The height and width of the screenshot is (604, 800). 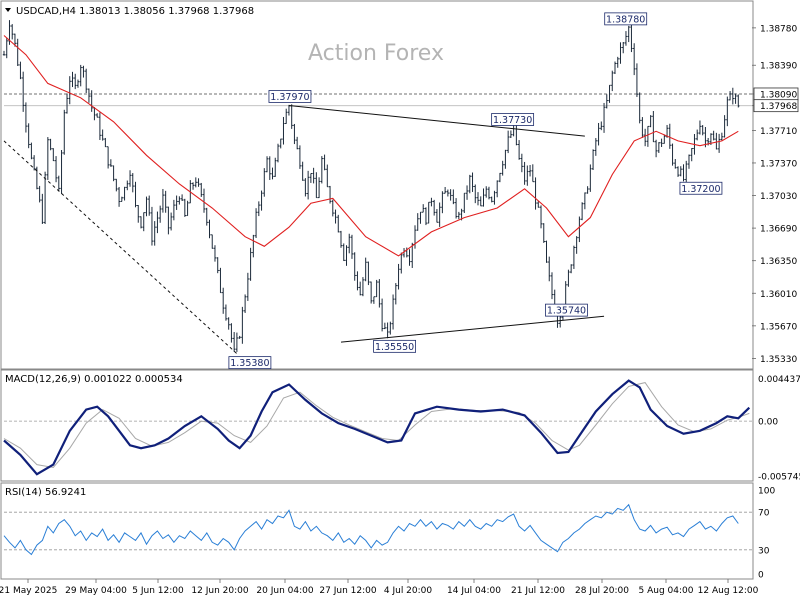 I want to click on rsi-tick-label: 0, so click(x=761, y=576).